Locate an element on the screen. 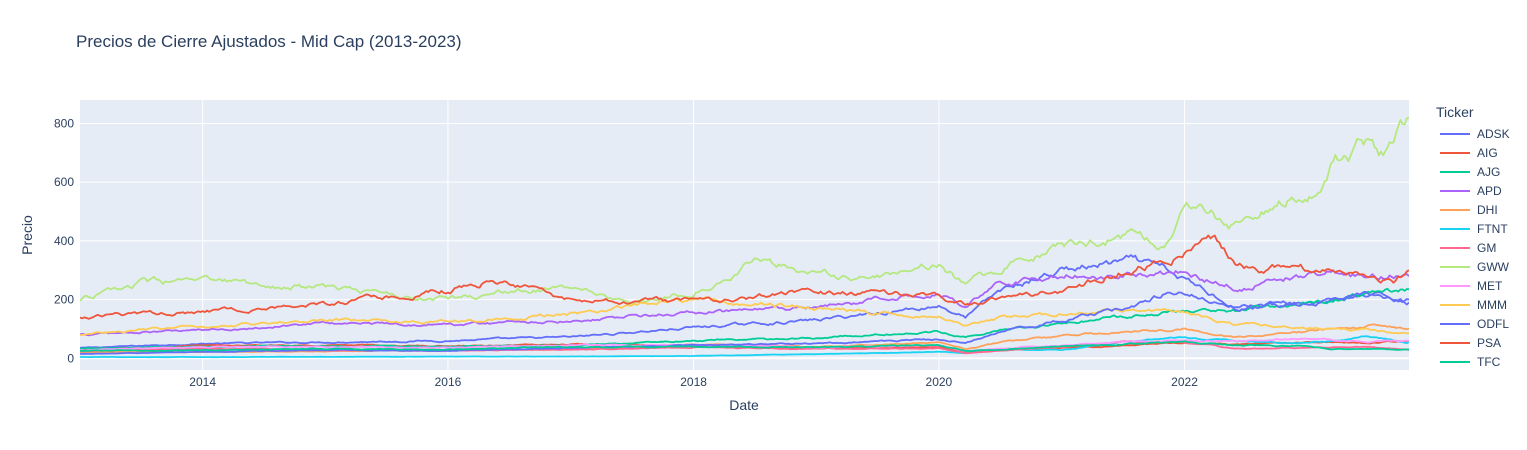  legend-label: DHI is located at coordinates (1487, 209).